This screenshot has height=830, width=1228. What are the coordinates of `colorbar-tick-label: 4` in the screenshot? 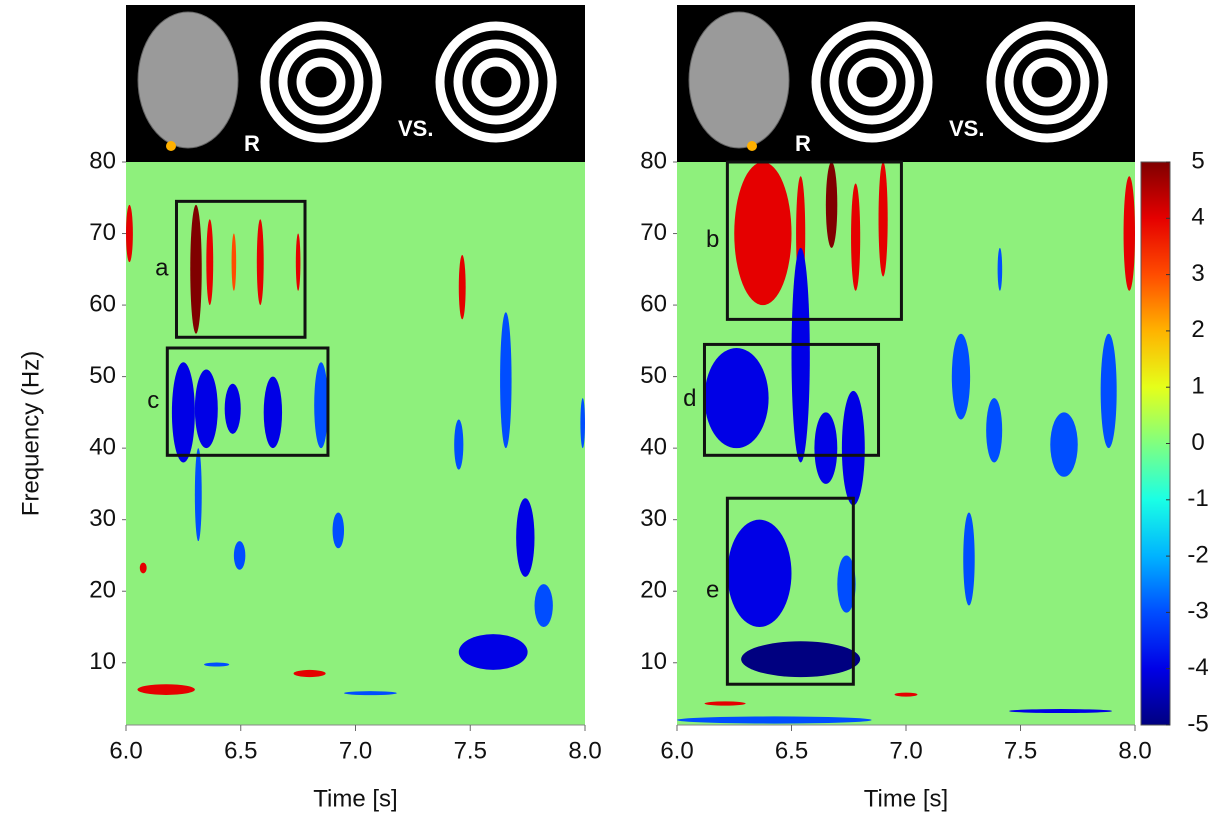 It's located at (1197, 217).